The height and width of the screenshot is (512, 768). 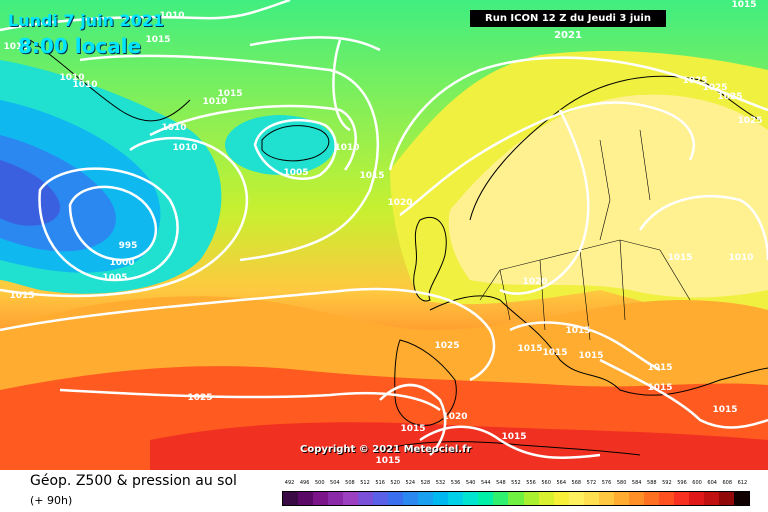 I want to click on africa-coast, so click(x=510, y=448).